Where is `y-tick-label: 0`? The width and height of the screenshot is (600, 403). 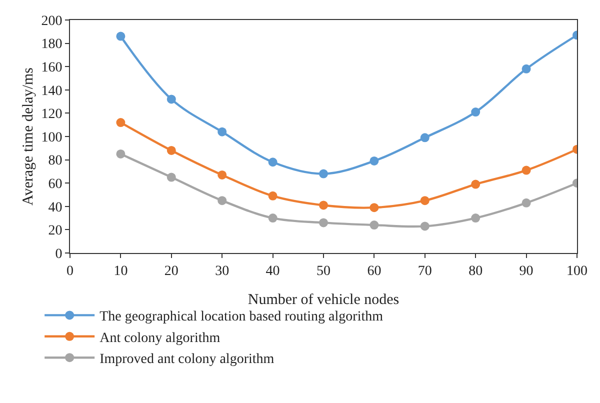
y-tick-label: 0 is located at coordinates (58, 254).